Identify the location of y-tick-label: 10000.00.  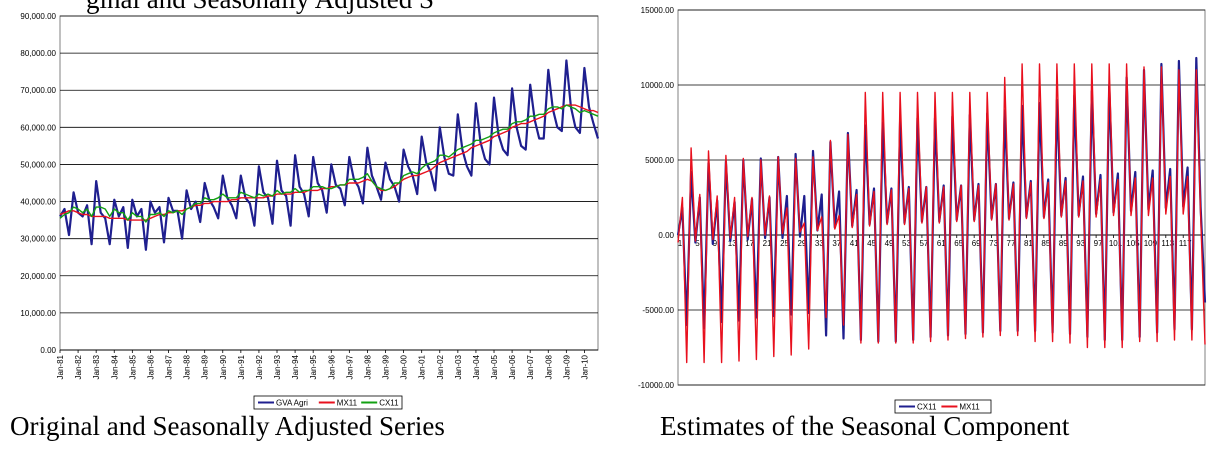
(658, 85).